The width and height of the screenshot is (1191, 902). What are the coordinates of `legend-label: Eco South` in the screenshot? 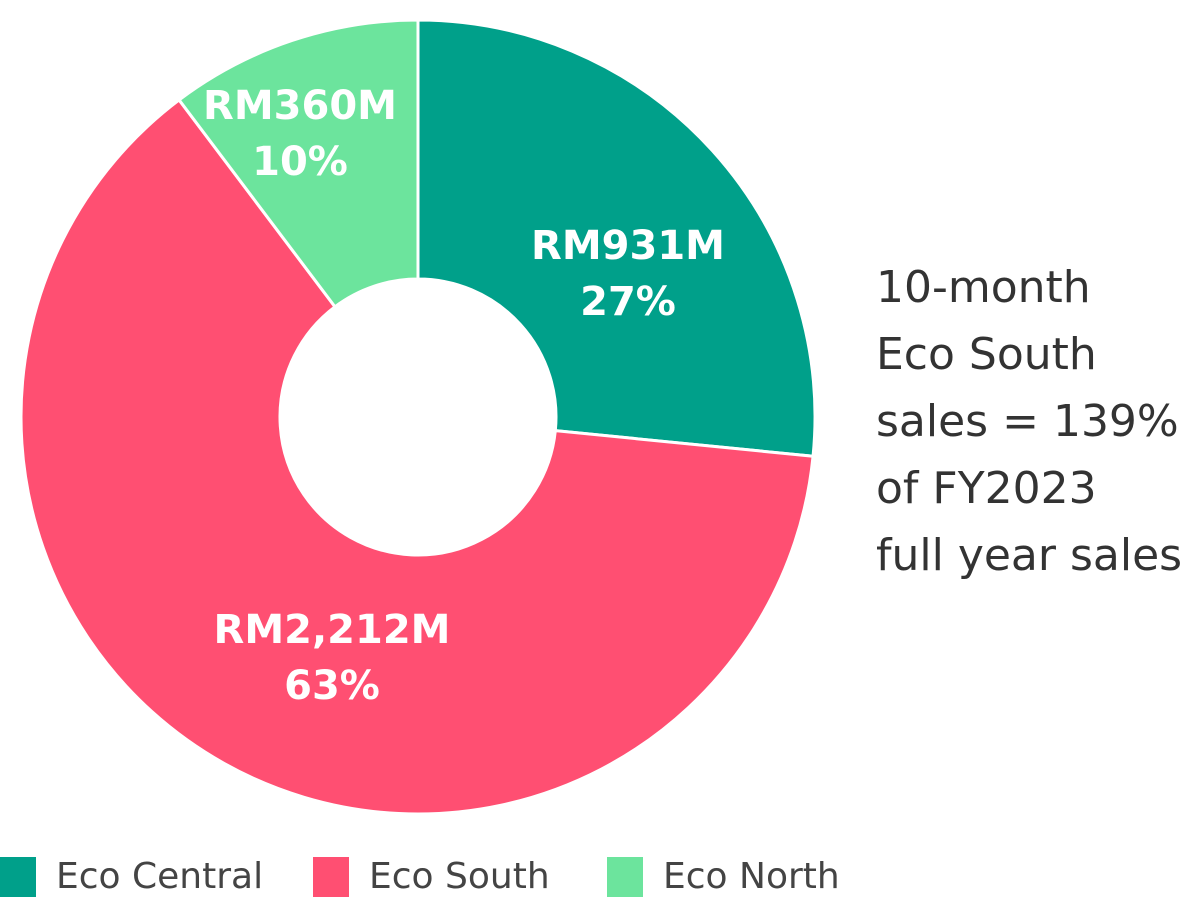 It's located at (459, 876).